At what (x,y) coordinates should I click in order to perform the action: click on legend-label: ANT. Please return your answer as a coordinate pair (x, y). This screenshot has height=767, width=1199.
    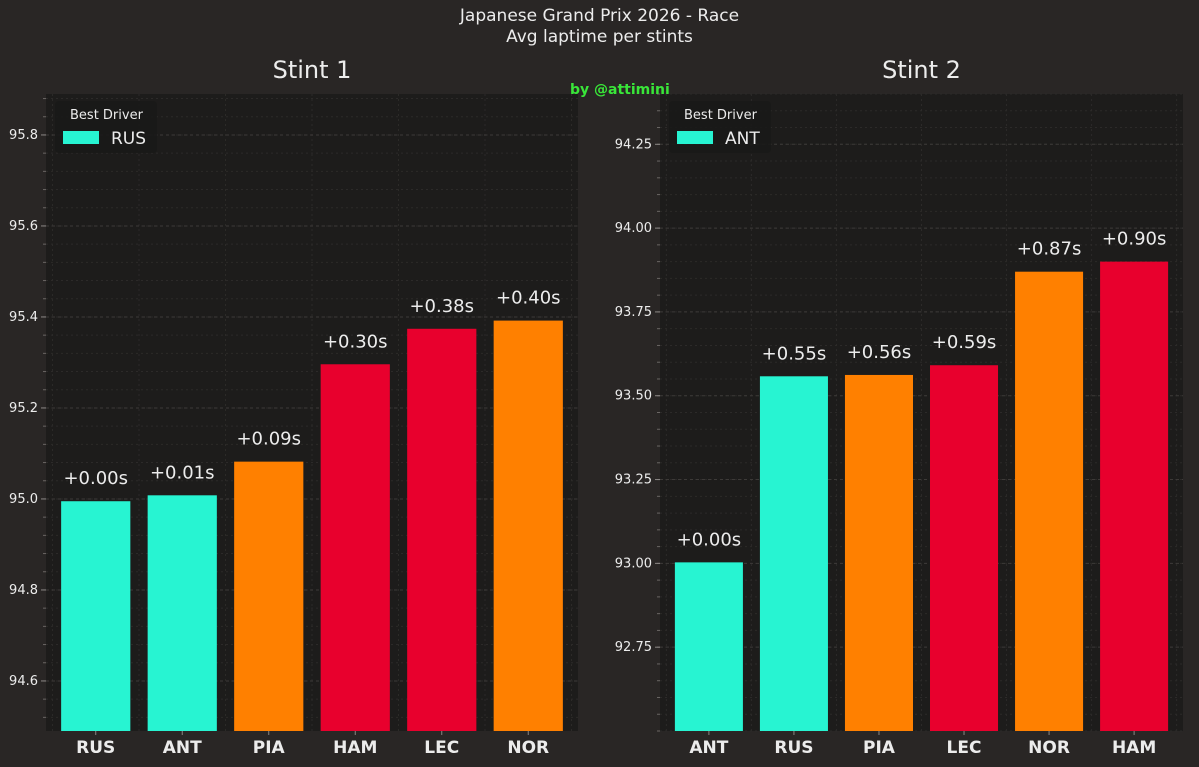
    Looking at the image, I should click on (742, 139).